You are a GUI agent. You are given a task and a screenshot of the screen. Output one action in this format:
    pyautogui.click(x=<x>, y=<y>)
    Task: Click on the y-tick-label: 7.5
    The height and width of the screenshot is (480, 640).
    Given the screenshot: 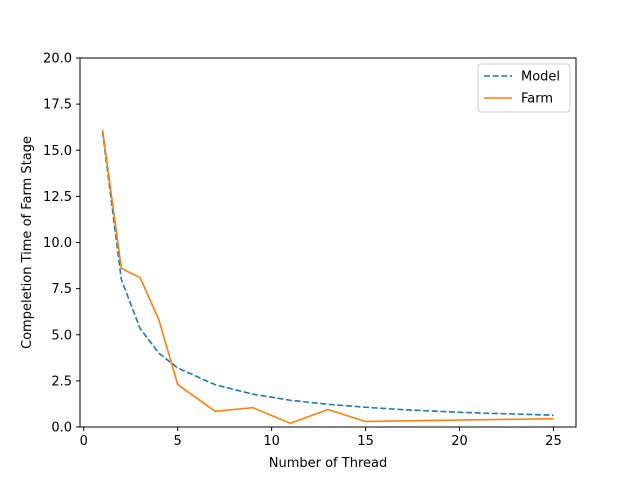 What is the action you would take?
    pyautogui.click(x=61, y=289)
    